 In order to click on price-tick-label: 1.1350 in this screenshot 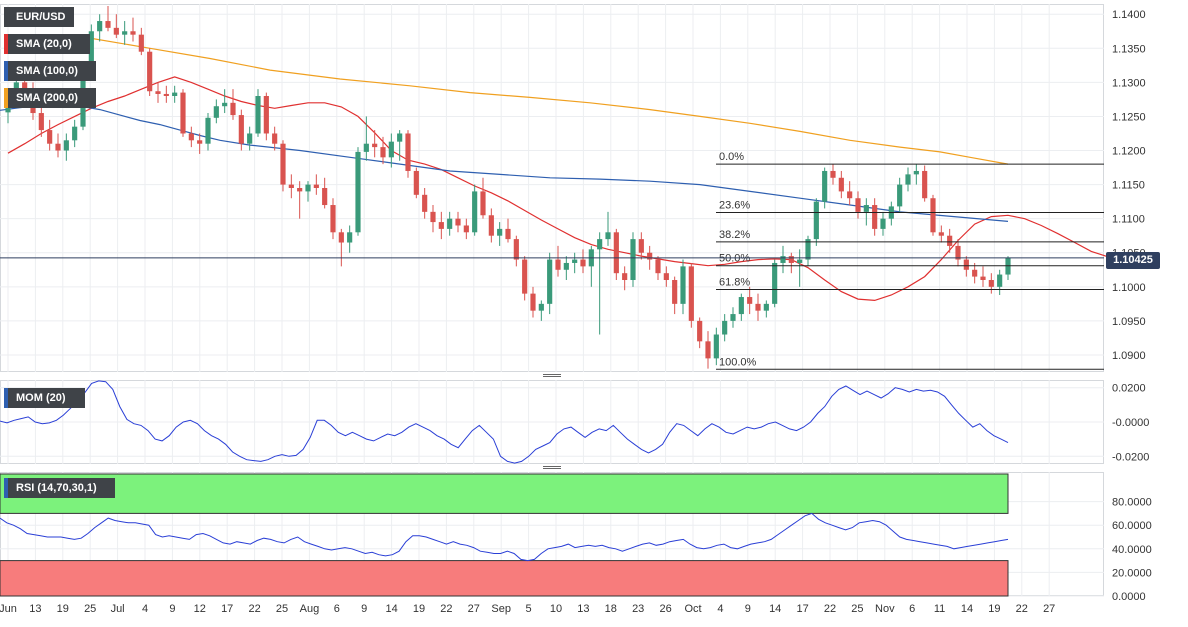, I will do `click(1129, 49)`.